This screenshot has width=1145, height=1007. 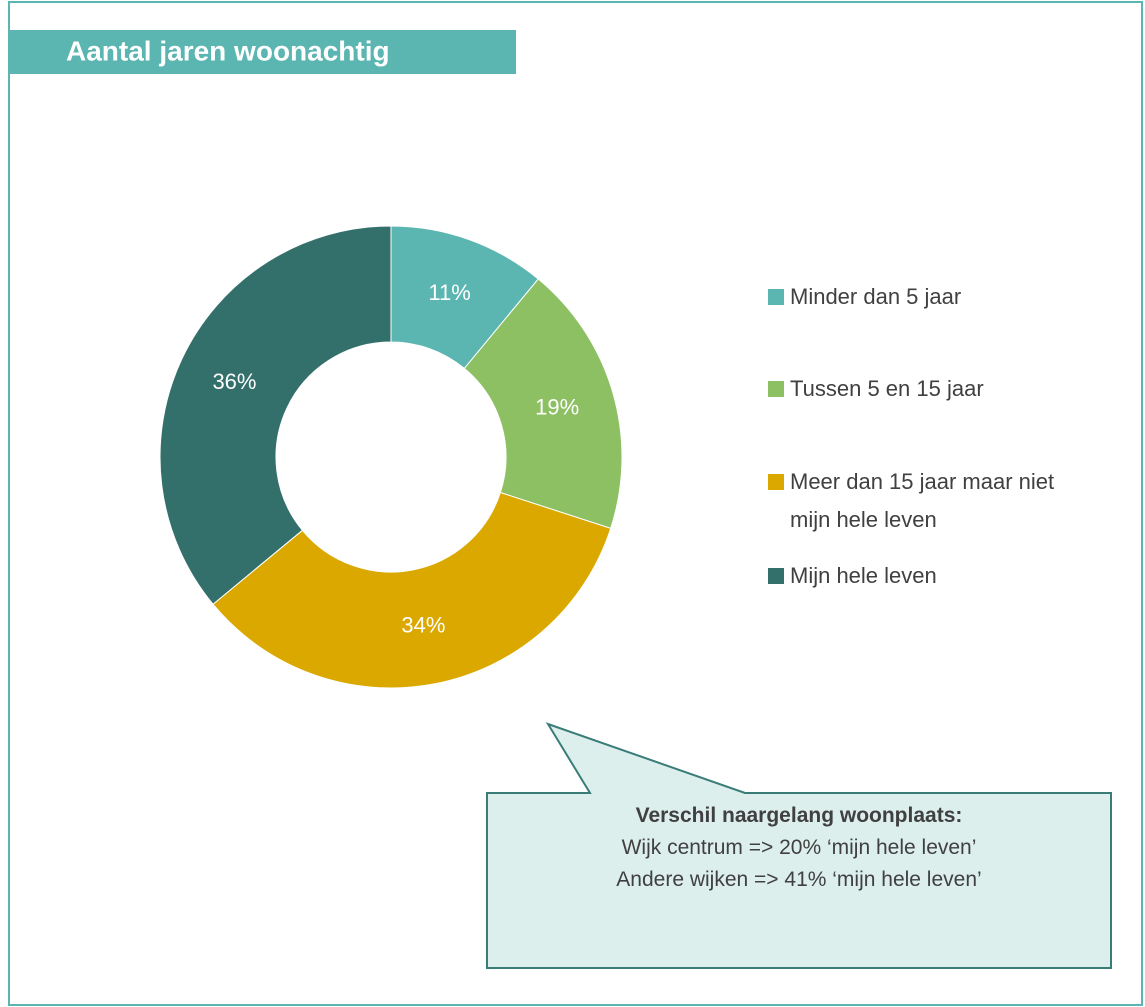 What do you see at coordinates (876, 296) in the screenshot?
I see `legend-label: Minder dan 5 jaar` at bounding box center [876, 296].